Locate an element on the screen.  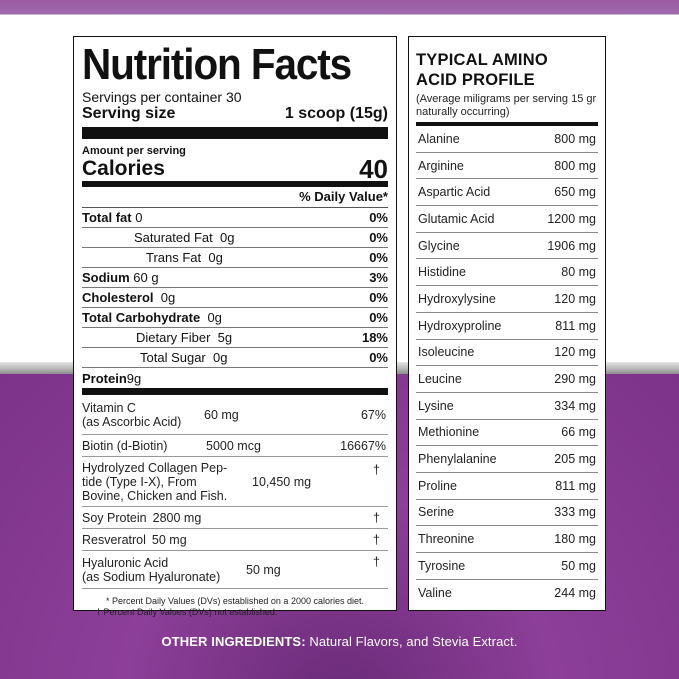
nutrient-label: Total fat is located at coordinates (107, 217).